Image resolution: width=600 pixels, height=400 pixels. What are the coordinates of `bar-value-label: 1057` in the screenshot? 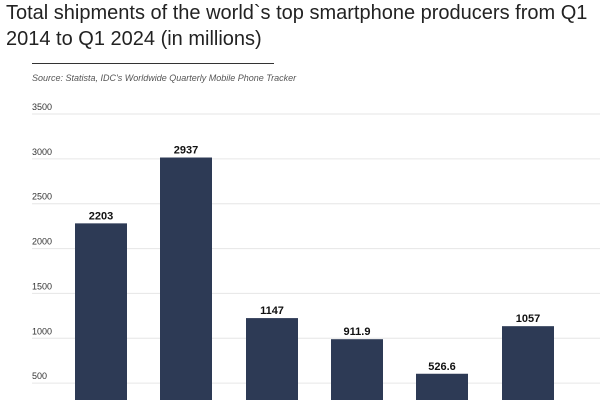 It's located at (528, 319).